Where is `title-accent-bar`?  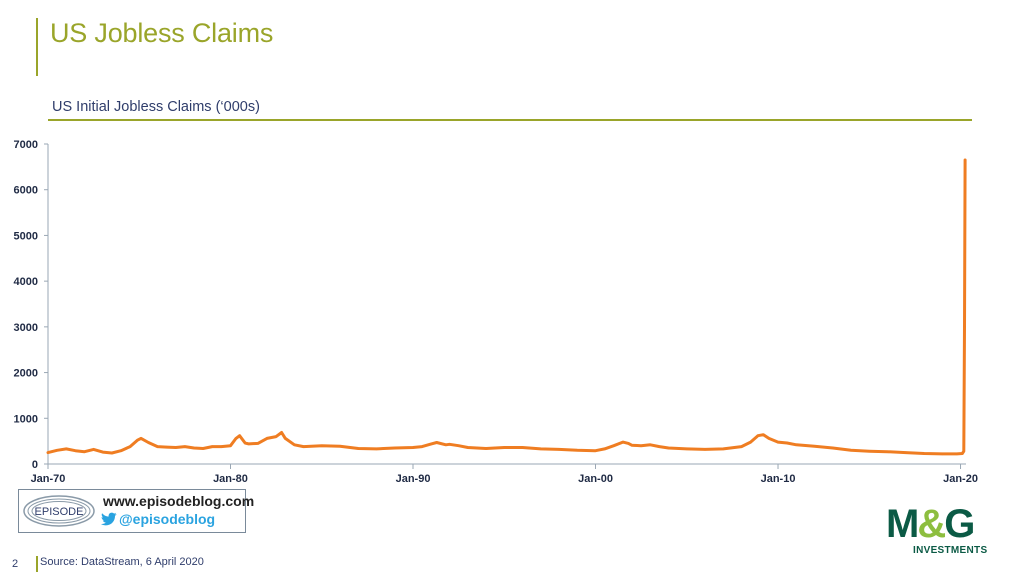 title-accent-bar is located at coordinates (37, 47).